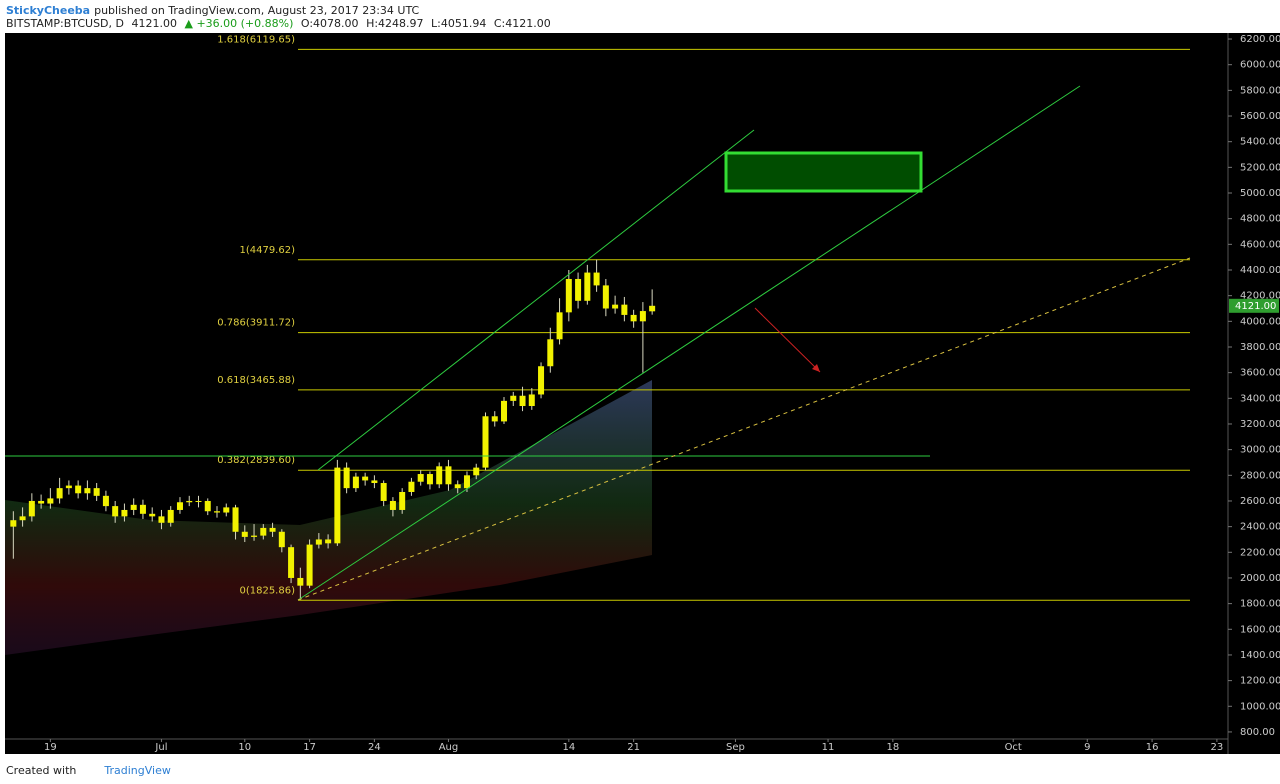 The image size is (1280, 784). What do you see at coordinates (1260, 527) in the screenshot?
I see `y-tick-label: 2400.00` at bounding box center [1260, 527].